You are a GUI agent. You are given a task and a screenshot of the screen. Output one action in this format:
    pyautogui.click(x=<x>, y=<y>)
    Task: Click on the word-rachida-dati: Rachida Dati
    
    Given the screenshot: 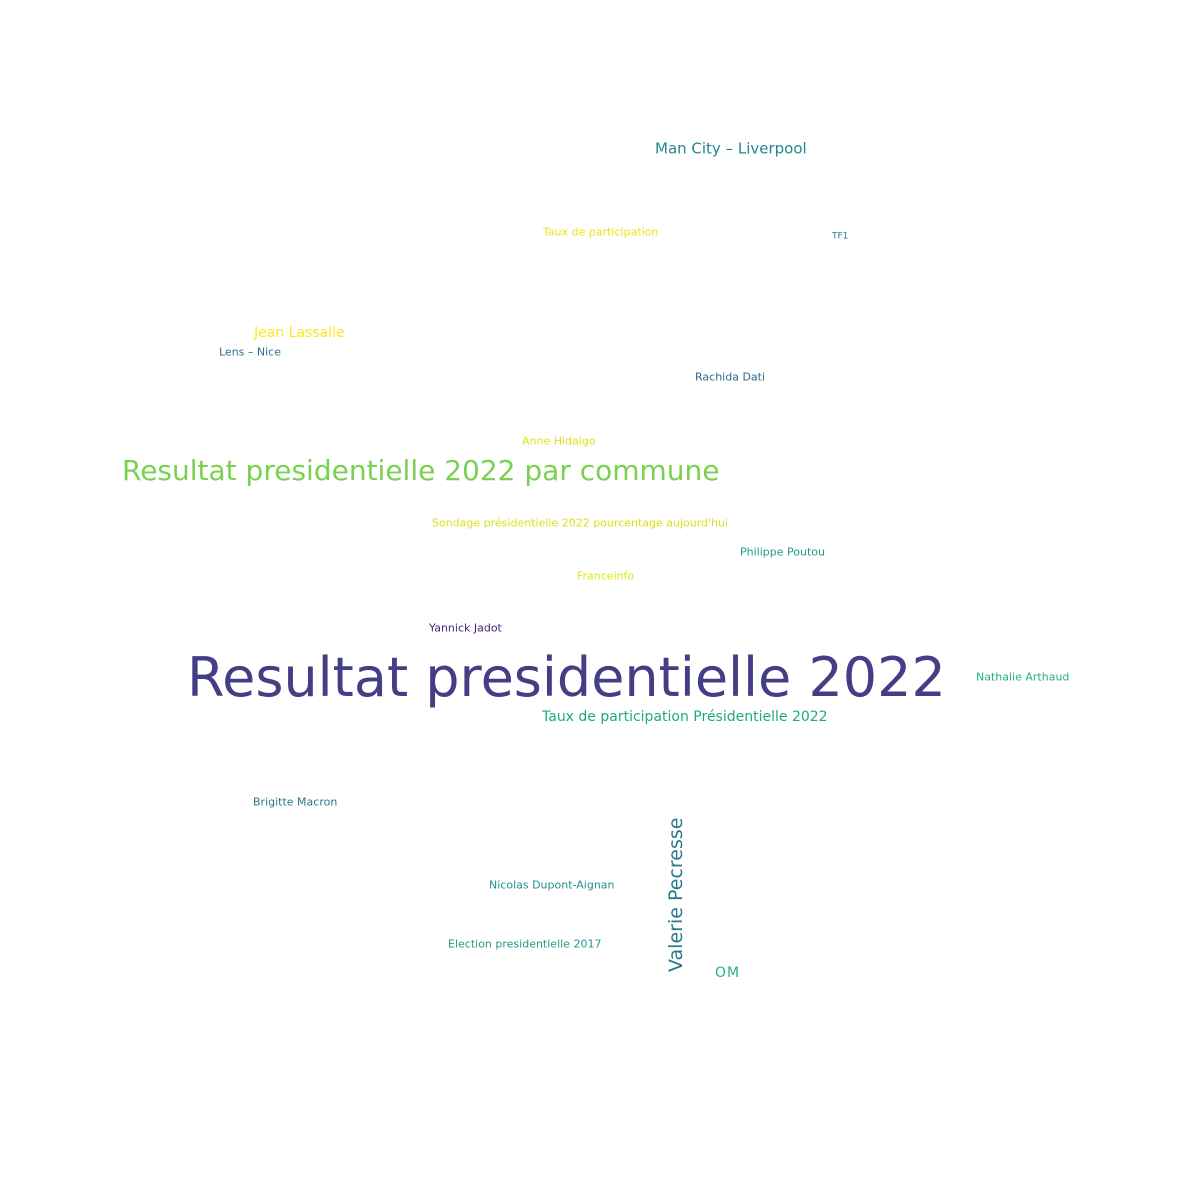 What is the action you would take?
    pyautogui.click(x=730, y=377)
    